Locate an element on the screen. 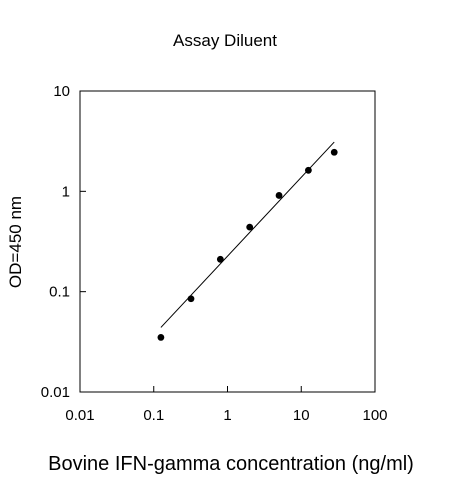 Image resolution: width=463 pixels, height=485 pixels. x-axis-label: Bovine IFN-gamma concentration (ng/ml) is located at coordinates (231, 464).